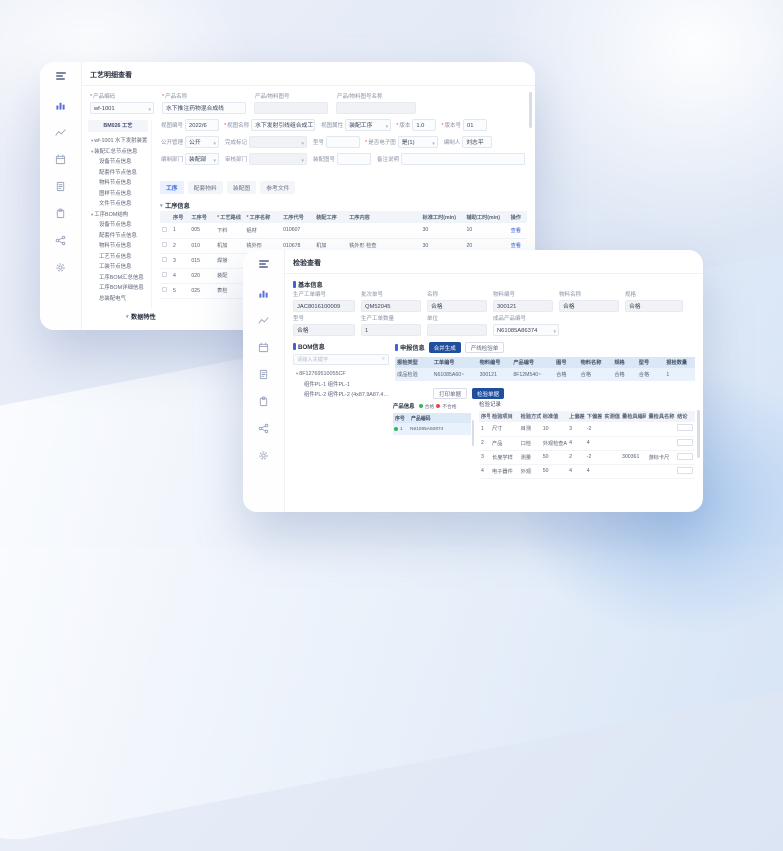 Image resolution: width=783 pixels, height=851 pixels. I want to click on tree-item: 图样节点信息, so click(115, 193).